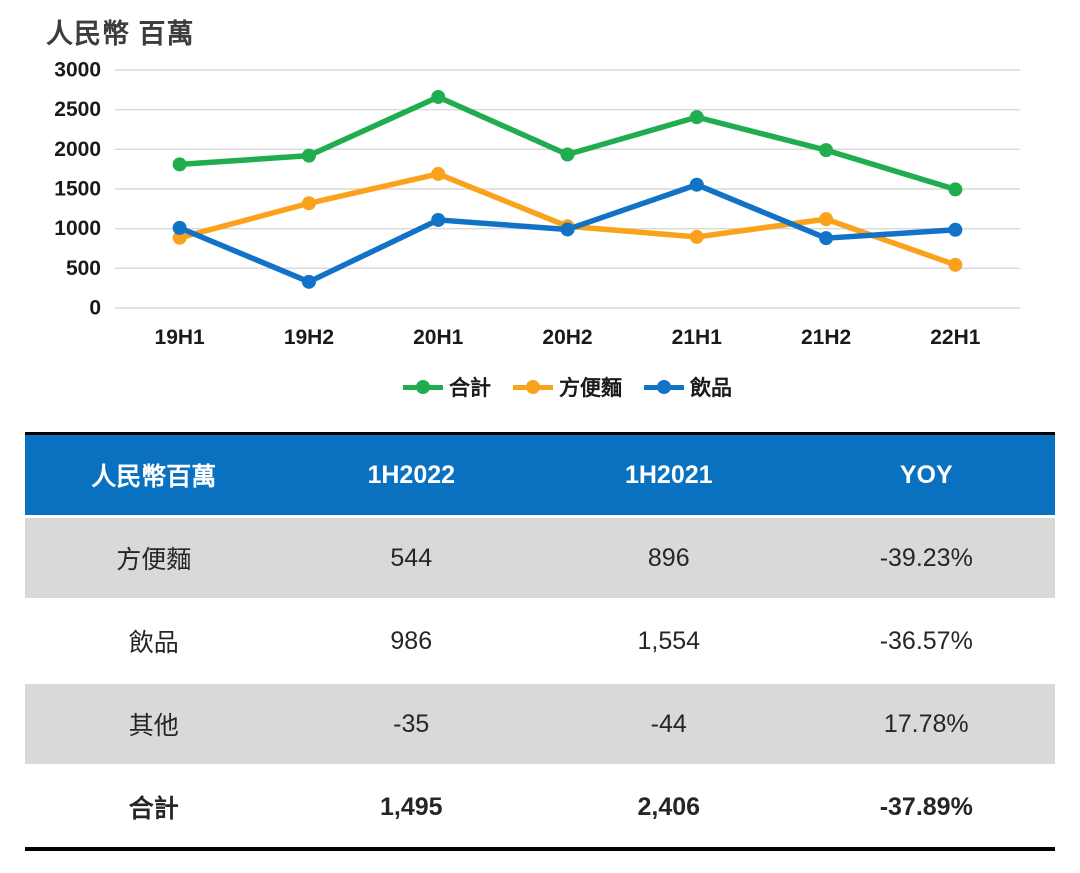 The height and width of the screenshot is (873, 1080). I want to click on x-tick-label: 19H2, so click(309, 337).